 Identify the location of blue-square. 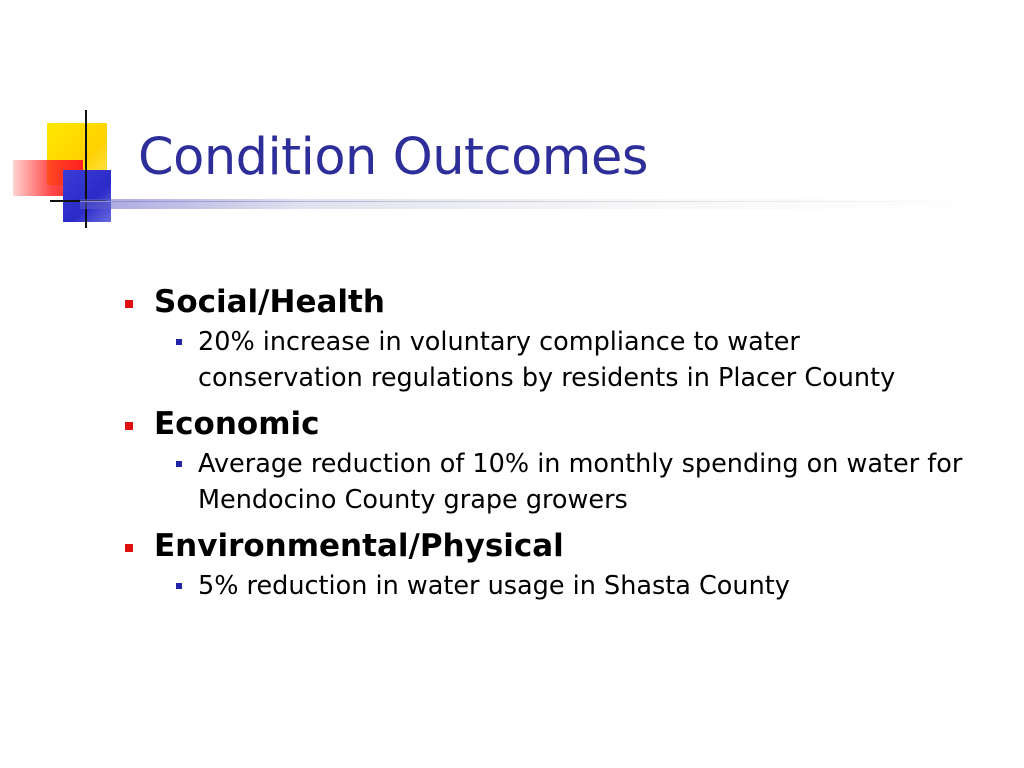
(87, 196).